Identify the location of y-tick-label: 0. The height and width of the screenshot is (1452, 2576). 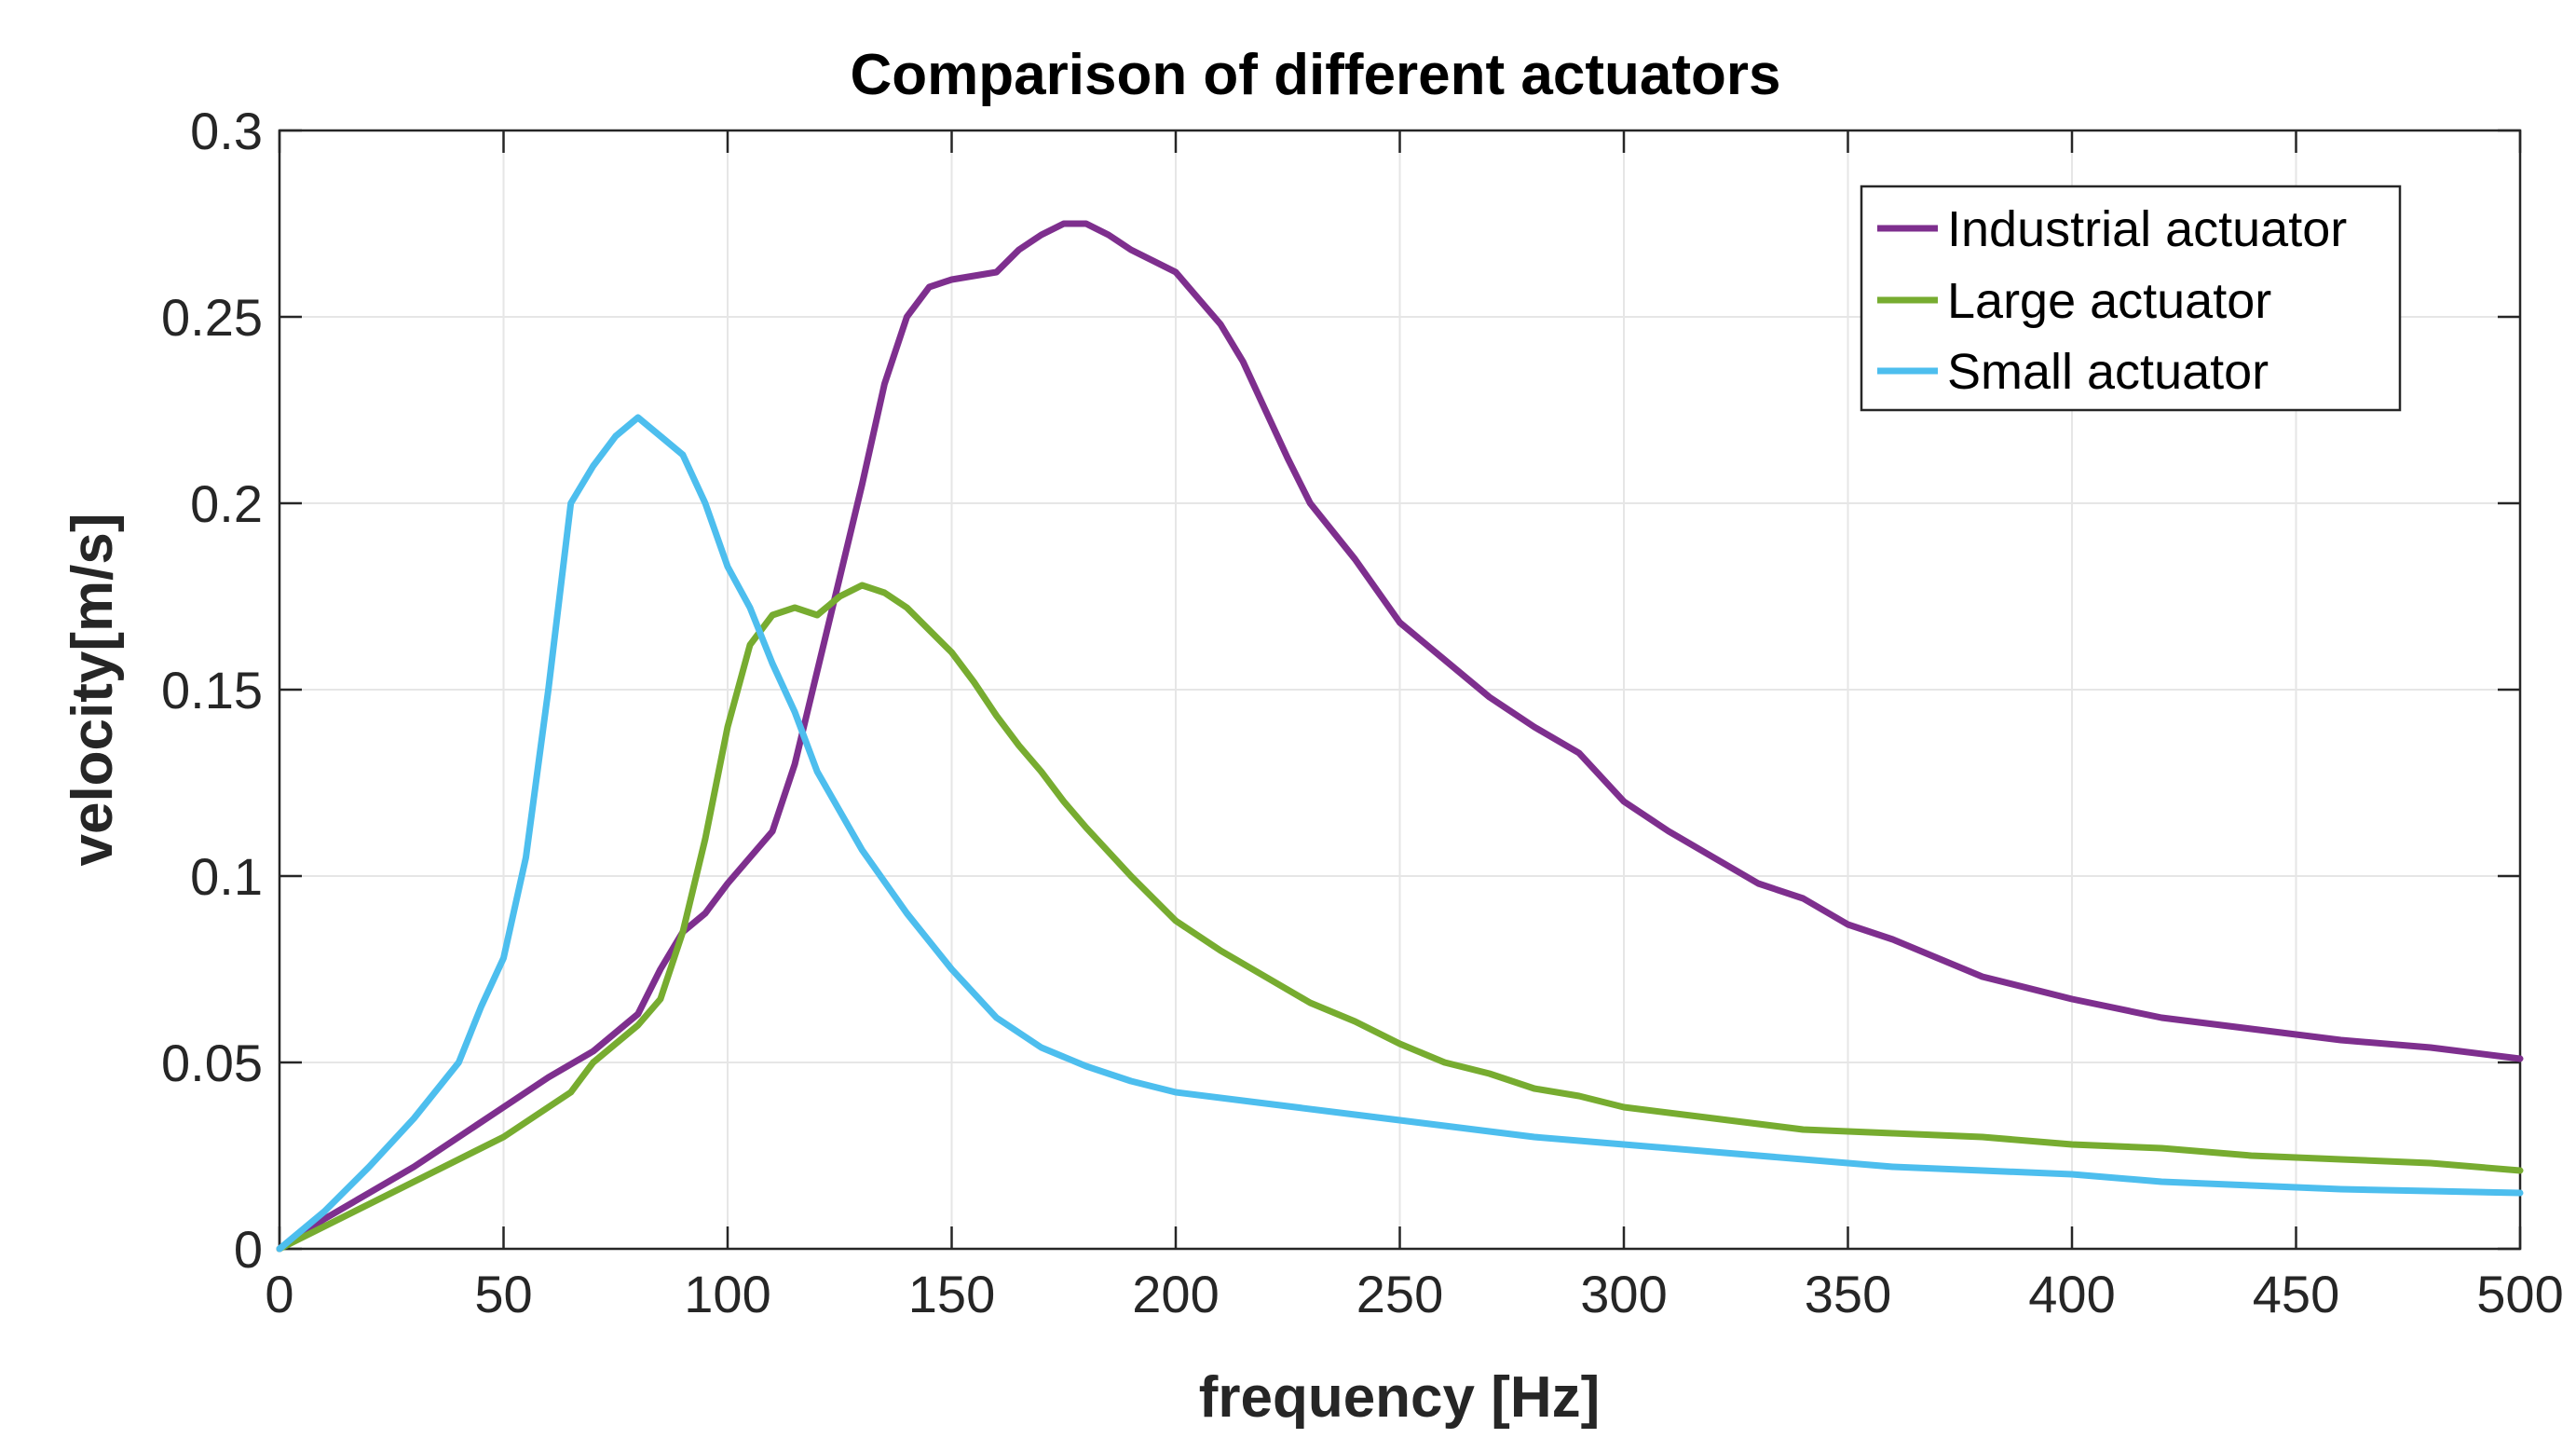
(248, 1249).